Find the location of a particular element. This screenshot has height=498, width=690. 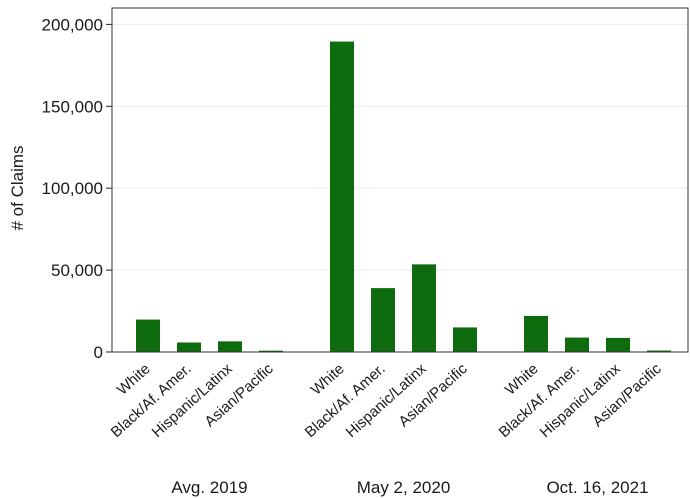

y-tick-label: 100,000 is located at coordinates (72, 188).